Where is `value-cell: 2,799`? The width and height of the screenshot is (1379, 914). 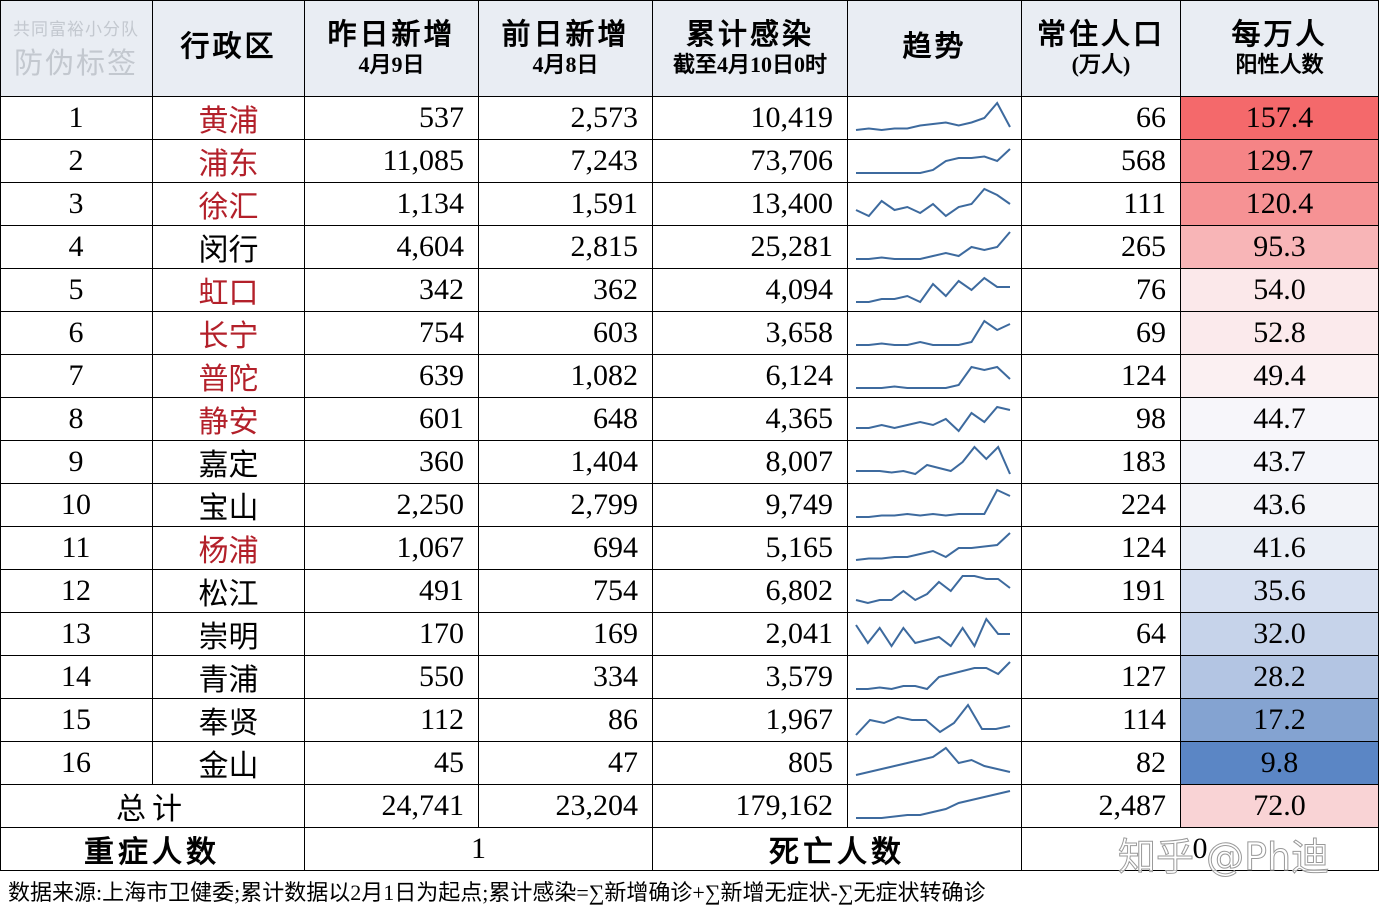 value-cell: 2,799 is located at coordinates (566, 505).